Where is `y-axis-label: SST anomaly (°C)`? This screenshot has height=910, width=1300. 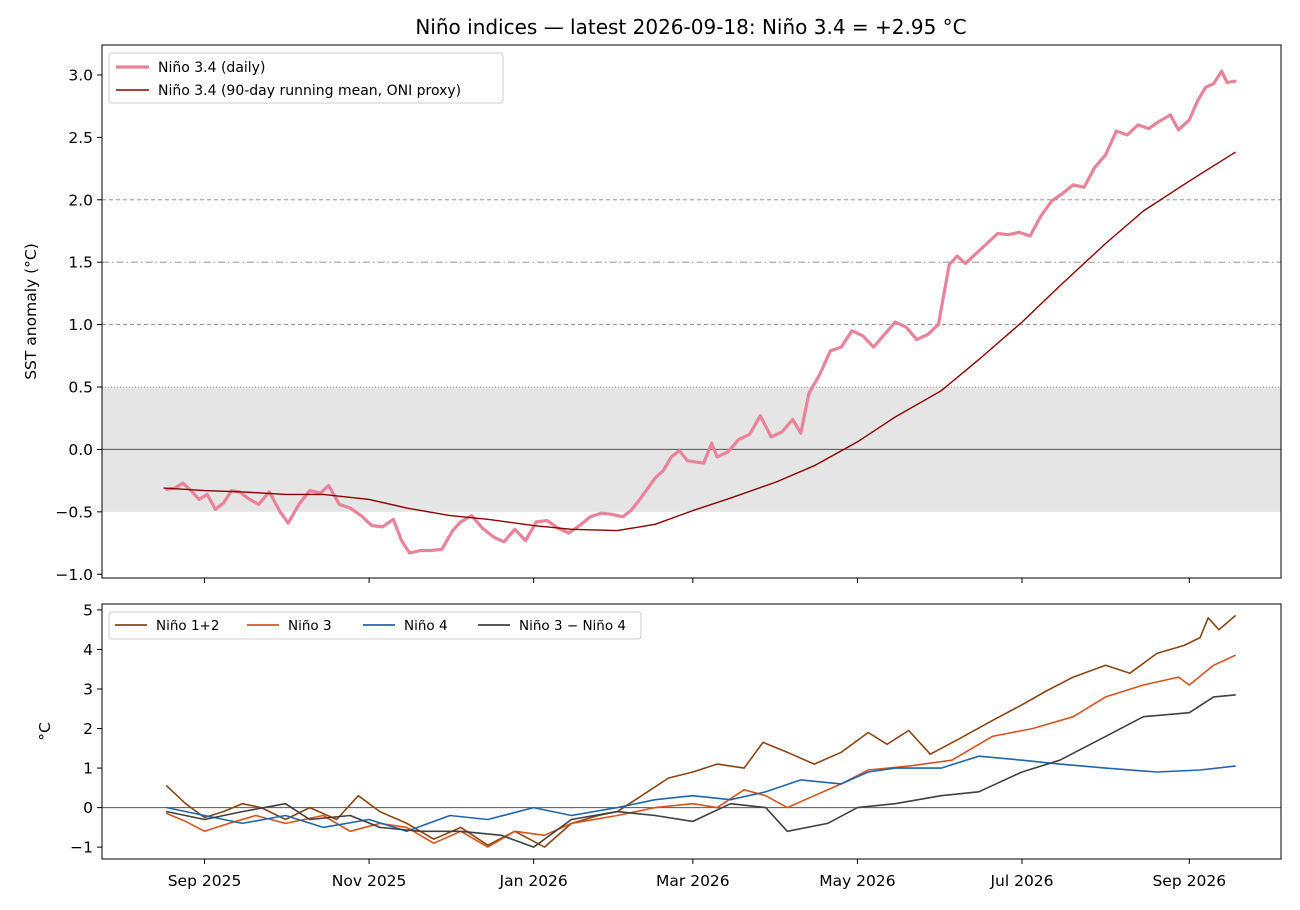
y-axis-label: SST anomaly (°C) is located at coordinates (31, 311).